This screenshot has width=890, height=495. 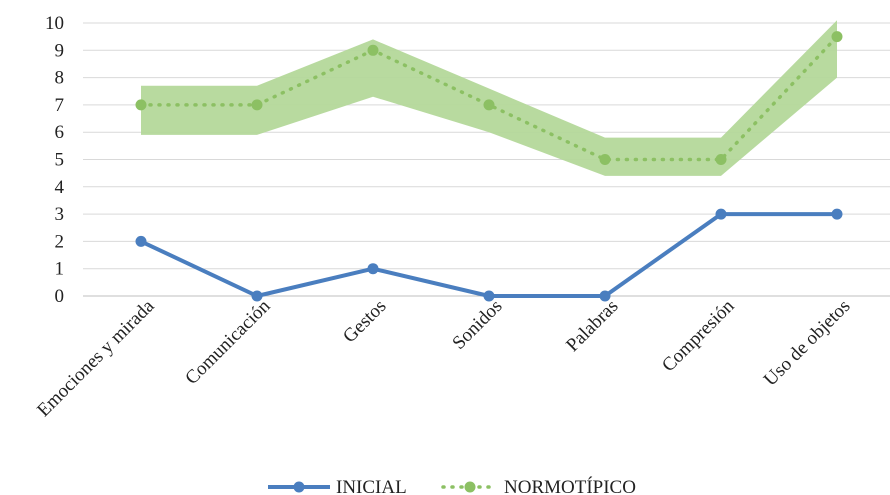 I want to click on y-tick-label: 2, so click(x=60, y=241).